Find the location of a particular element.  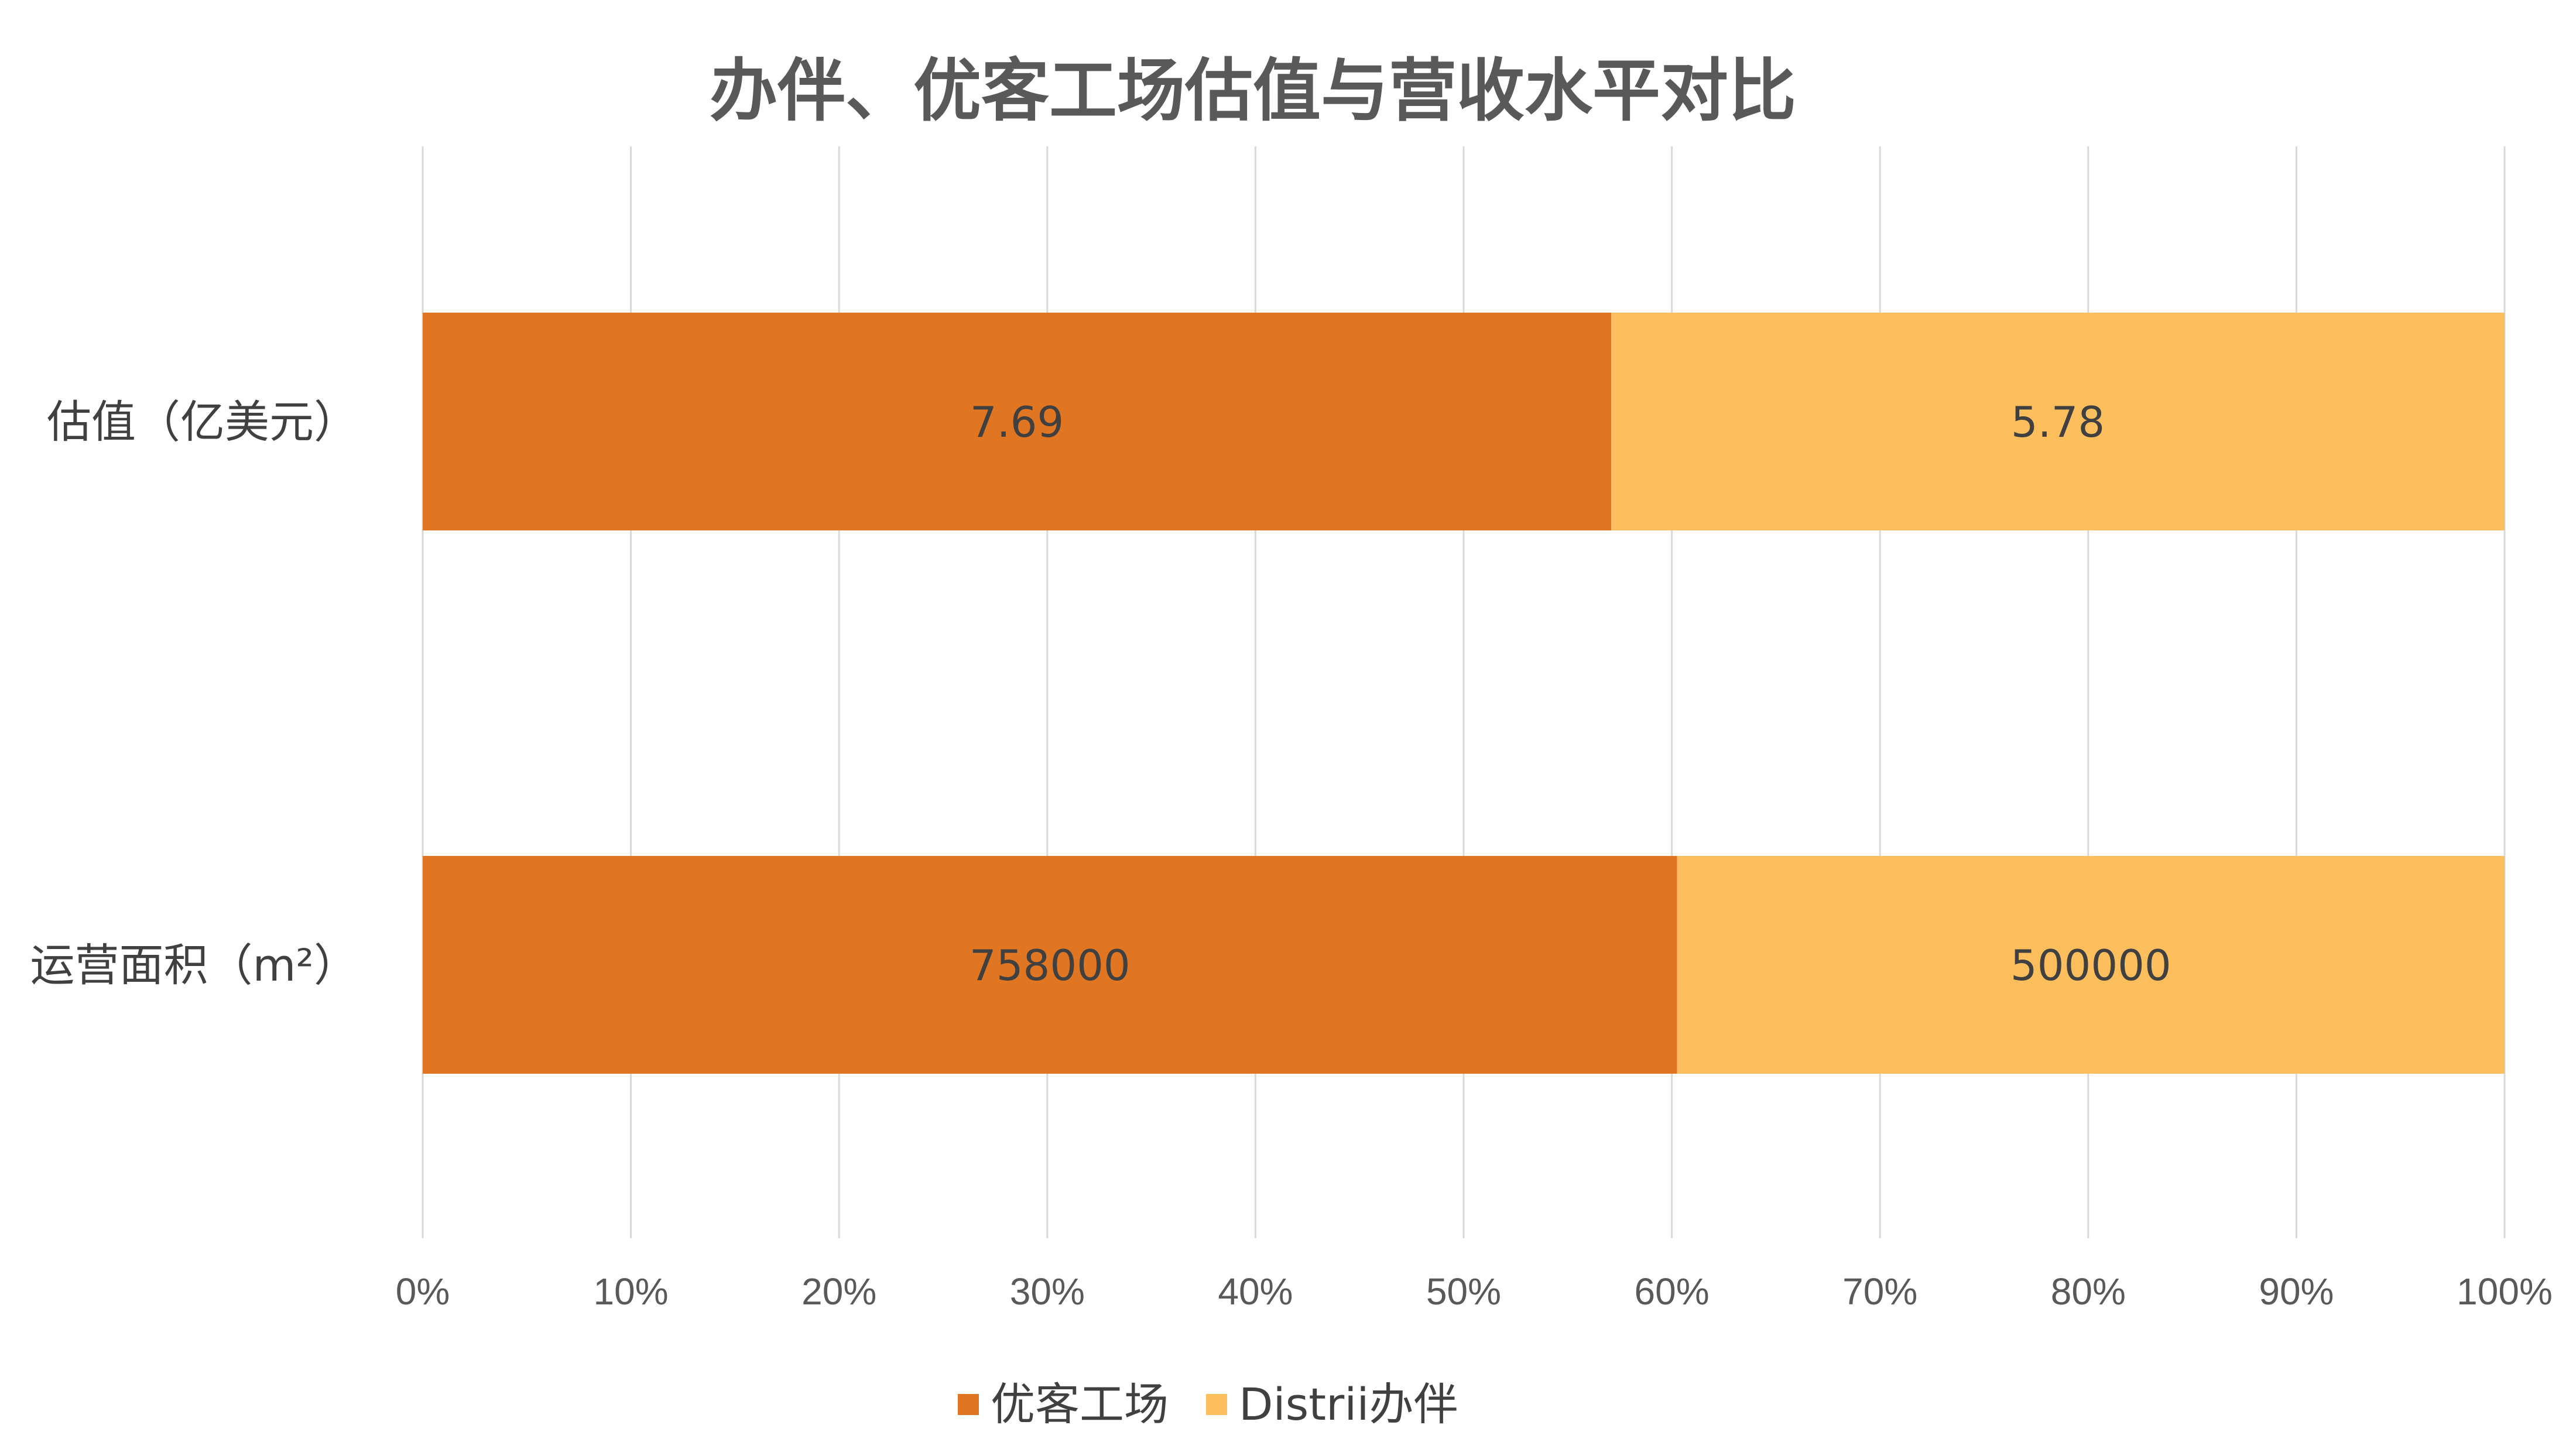

bar-value-label: 758000 is located at coordinates (1050, 965).